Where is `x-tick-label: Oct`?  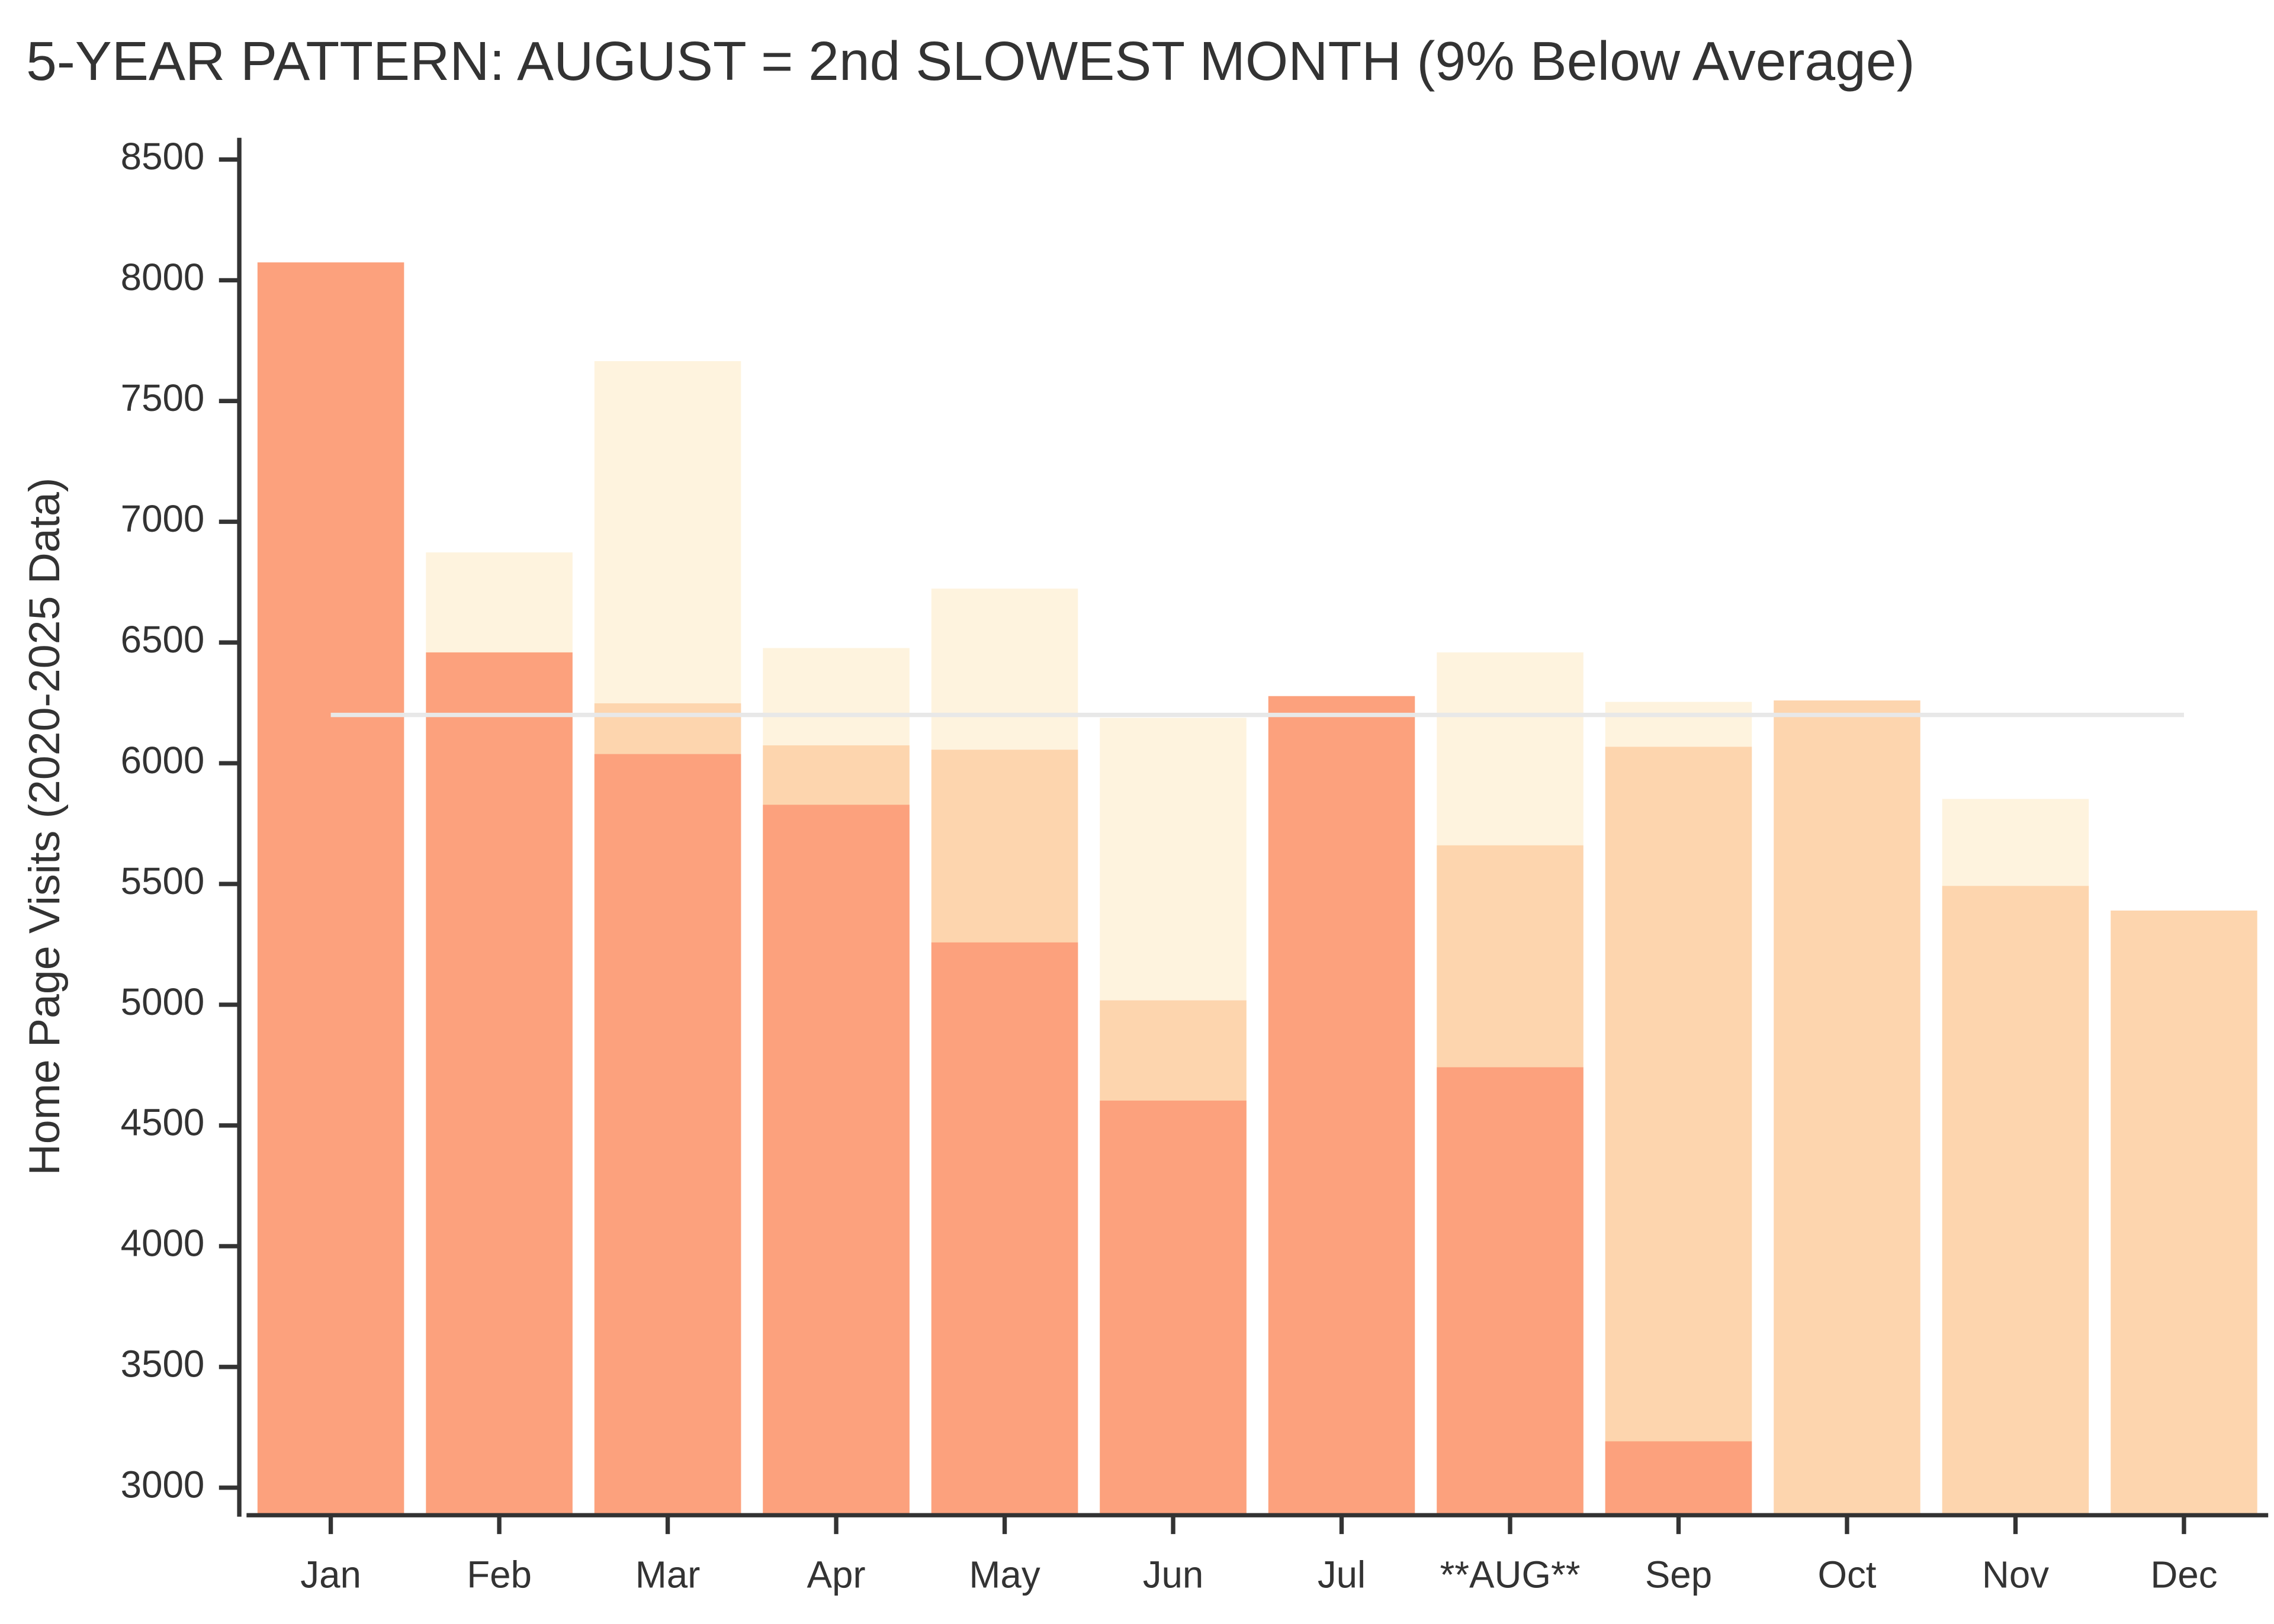 x-tick-label: Oct is located at coordinates (1846, 1575).